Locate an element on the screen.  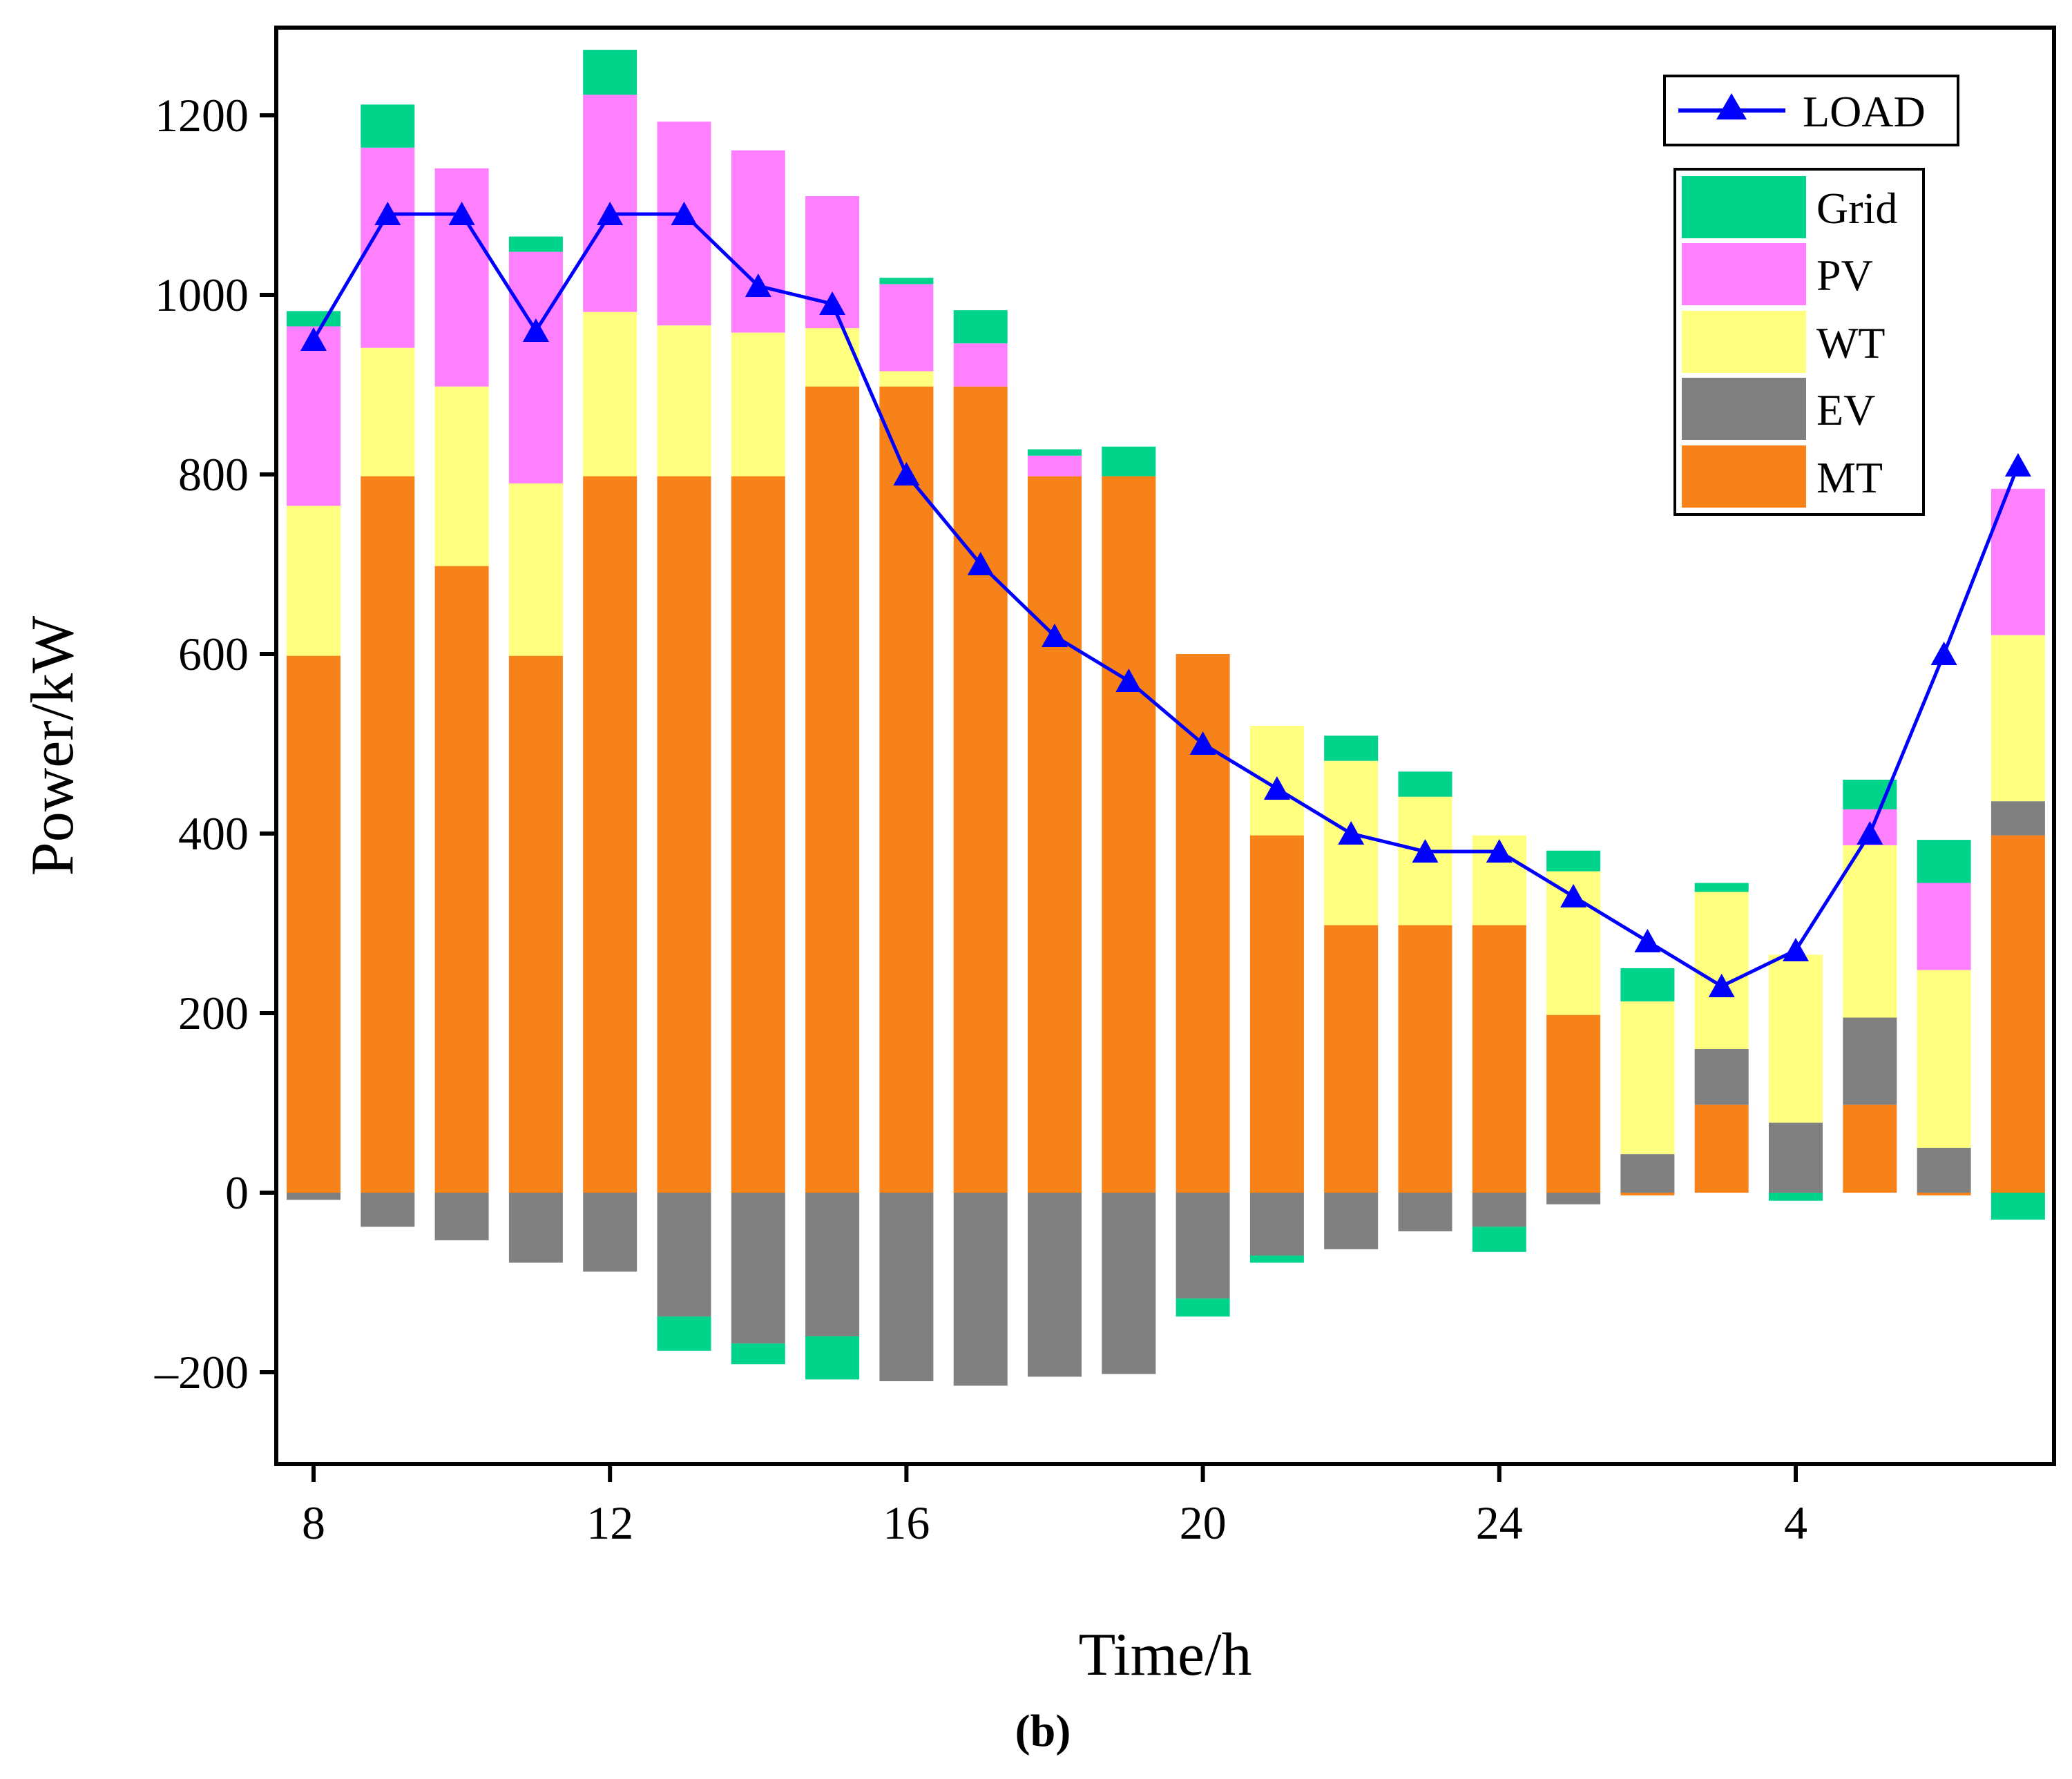
x-tick-label-4: 4 is located at coordinates (1795, 1523).